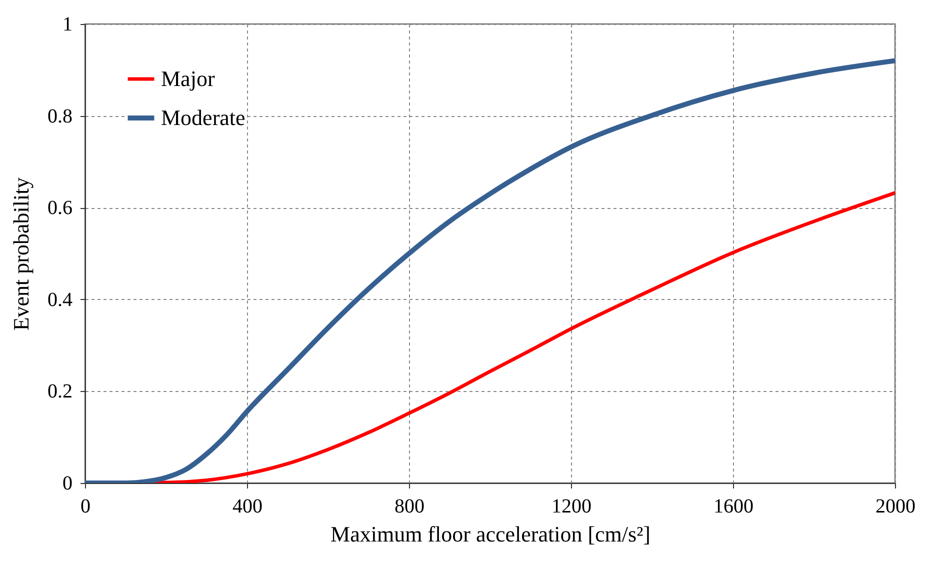 The height and width of the screenshot is (563, 936). I want to click on x-tick-label: 1200, so click(572, 507).